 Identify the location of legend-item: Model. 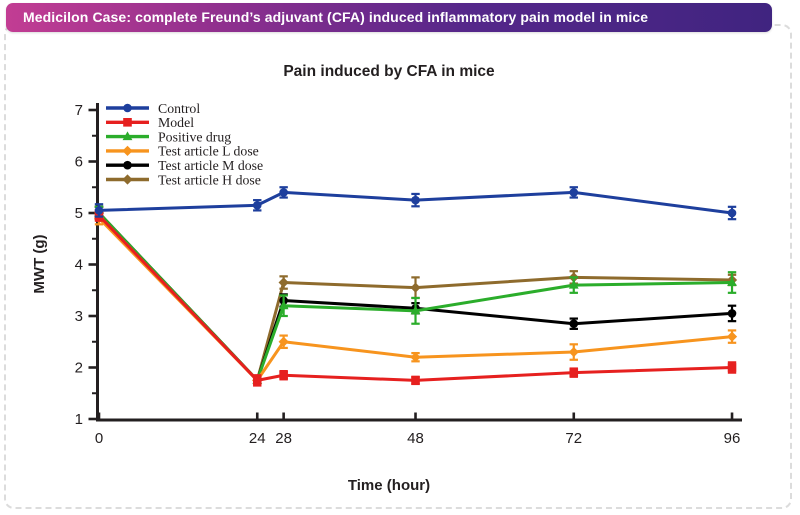
(150, 122).